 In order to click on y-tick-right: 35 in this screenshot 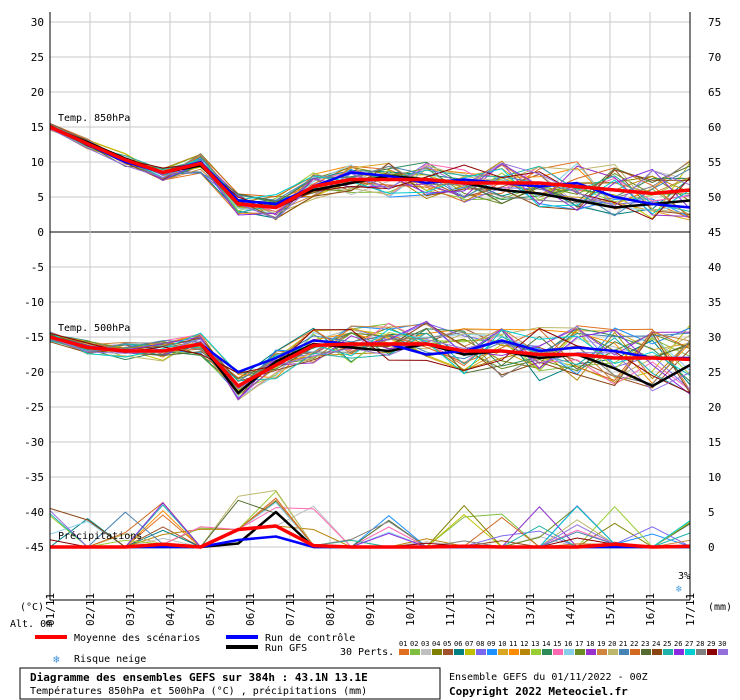, I will do `click(714, 302)`.